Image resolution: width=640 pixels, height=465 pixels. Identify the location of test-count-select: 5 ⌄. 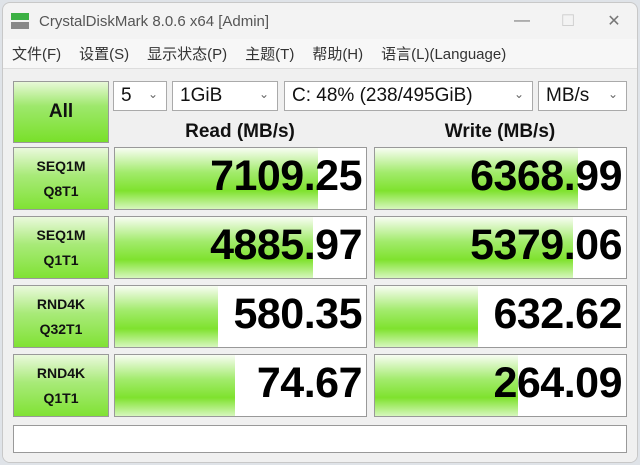
(140, 96).